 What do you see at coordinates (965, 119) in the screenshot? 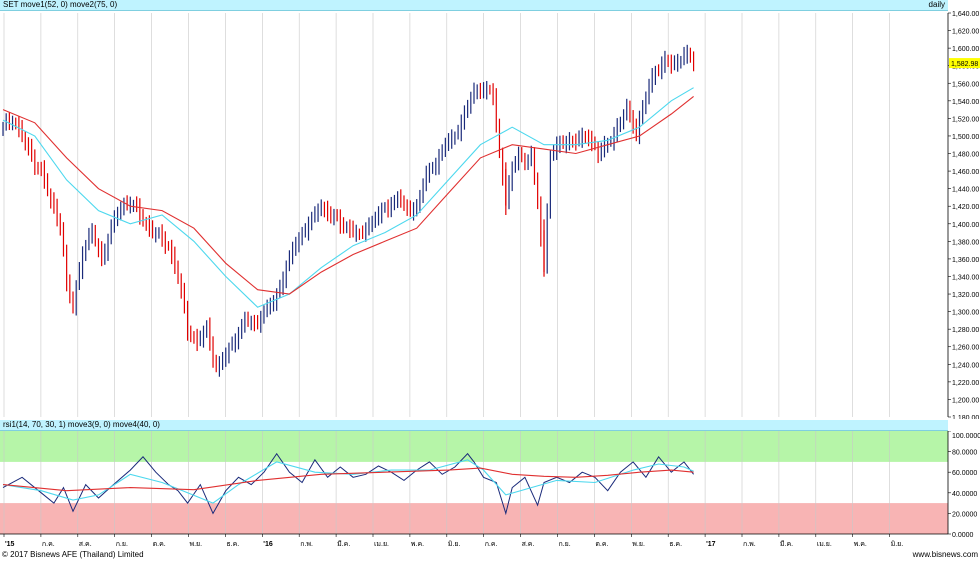
I see `y-tick-label: 1,520.00` at bounding box center [965, 119].